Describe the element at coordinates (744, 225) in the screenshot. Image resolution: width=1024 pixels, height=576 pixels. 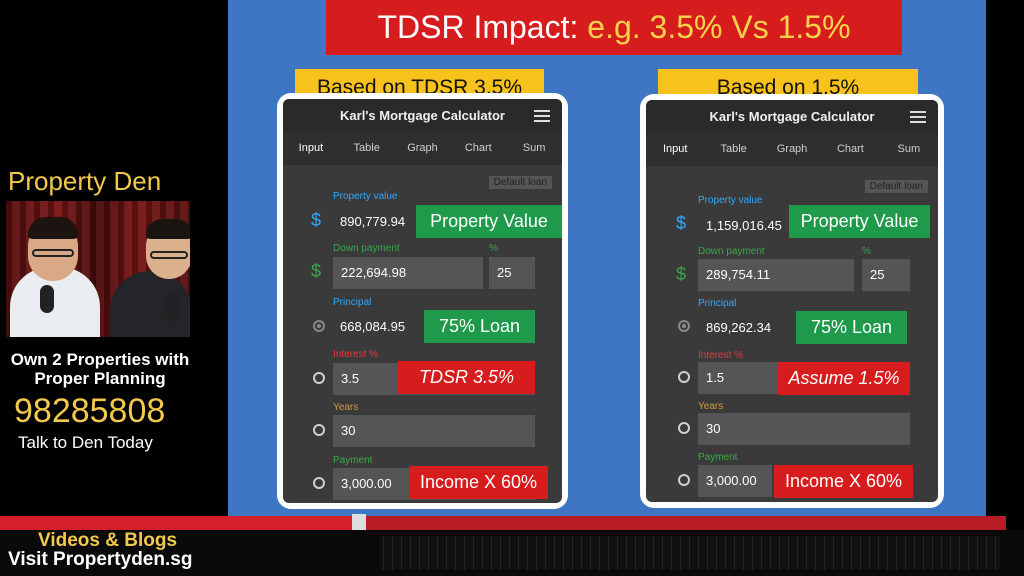
I see `property-value-field: 1,159,016.45` at that location.